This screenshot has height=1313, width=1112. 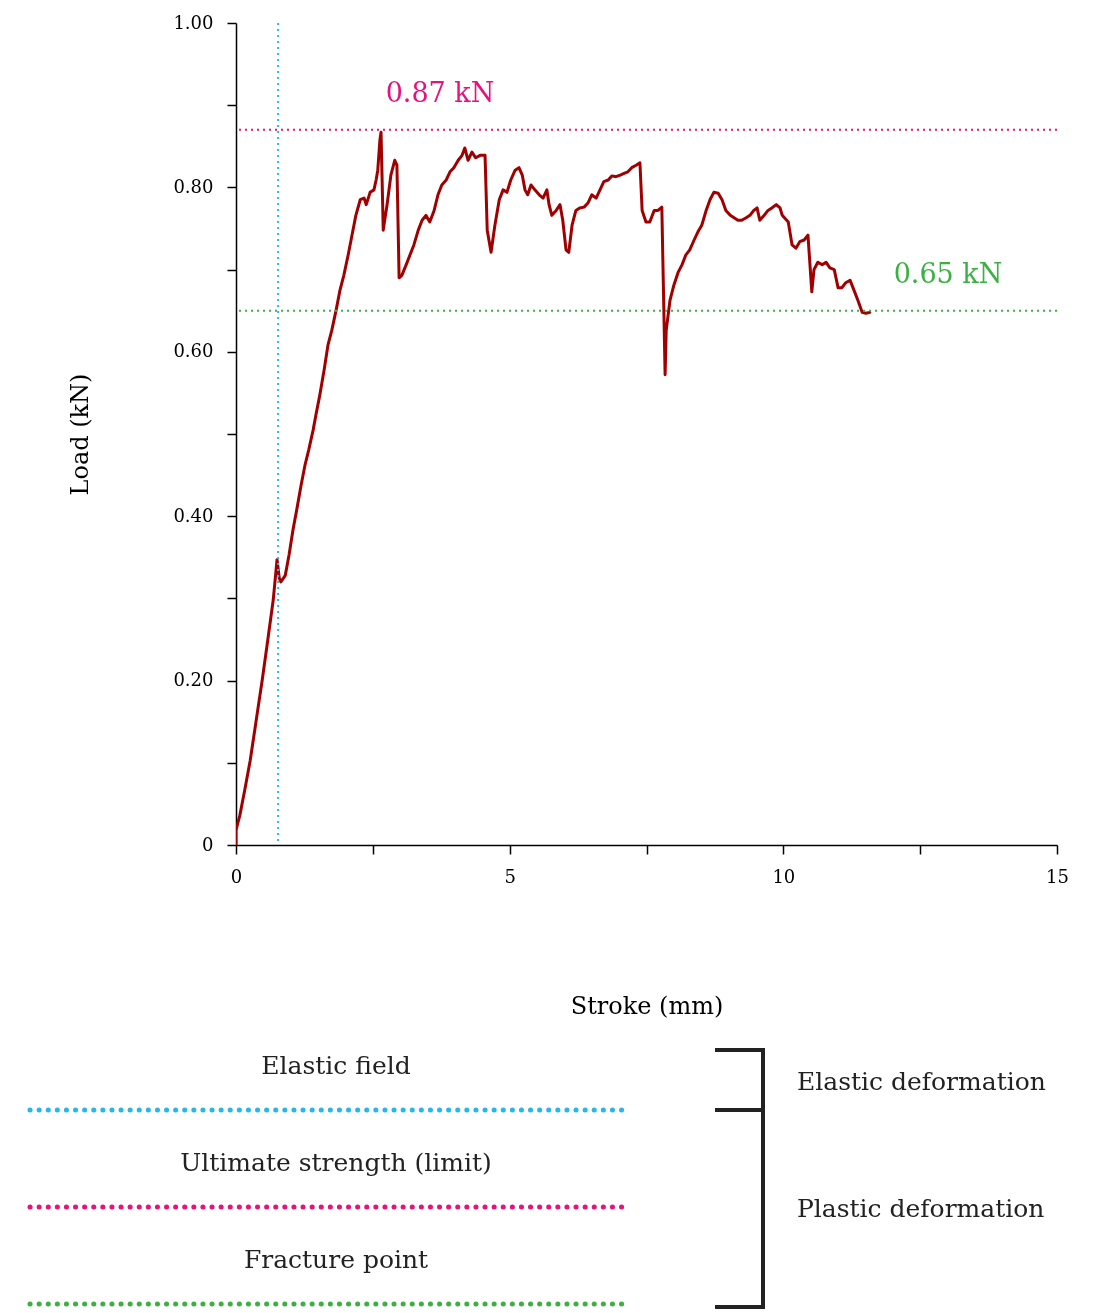 I want to click on y-tick-label: 0.20, so click(x=193, y=680).